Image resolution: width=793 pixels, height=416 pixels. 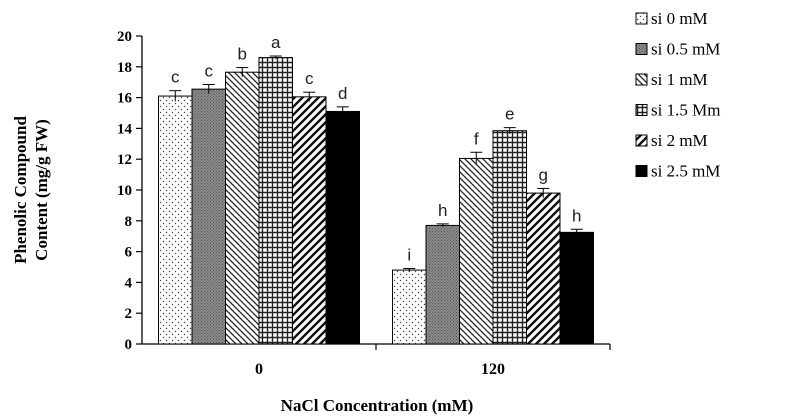 I want to click on y-tick-label: 12, so click(x=124, y=160).